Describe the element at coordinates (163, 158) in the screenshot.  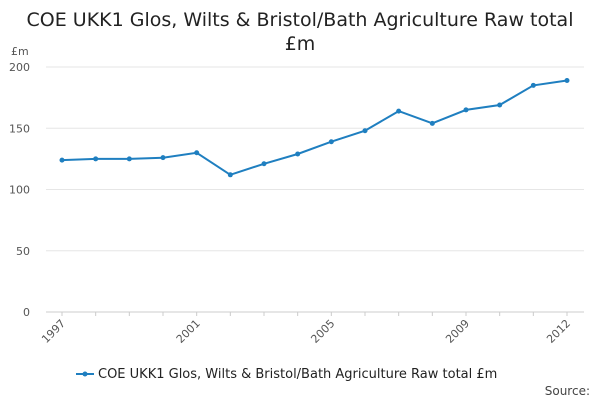
I see `data-point-2000` at that location.